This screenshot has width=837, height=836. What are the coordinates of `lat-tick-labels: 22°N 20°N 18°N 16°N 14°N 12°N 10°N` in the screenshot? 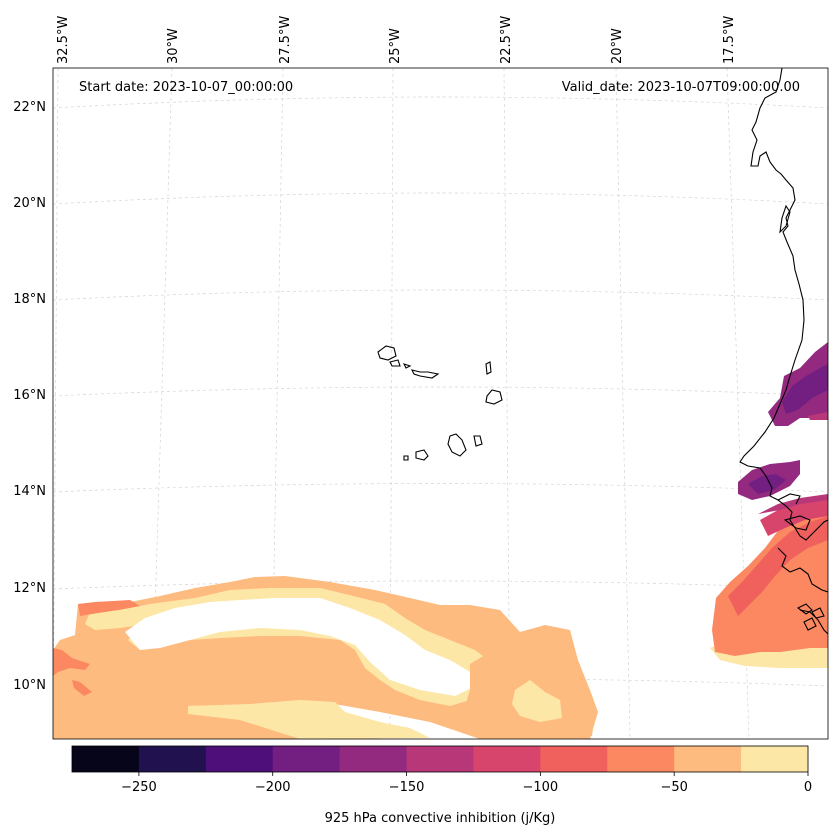 It's located at (29, 396).